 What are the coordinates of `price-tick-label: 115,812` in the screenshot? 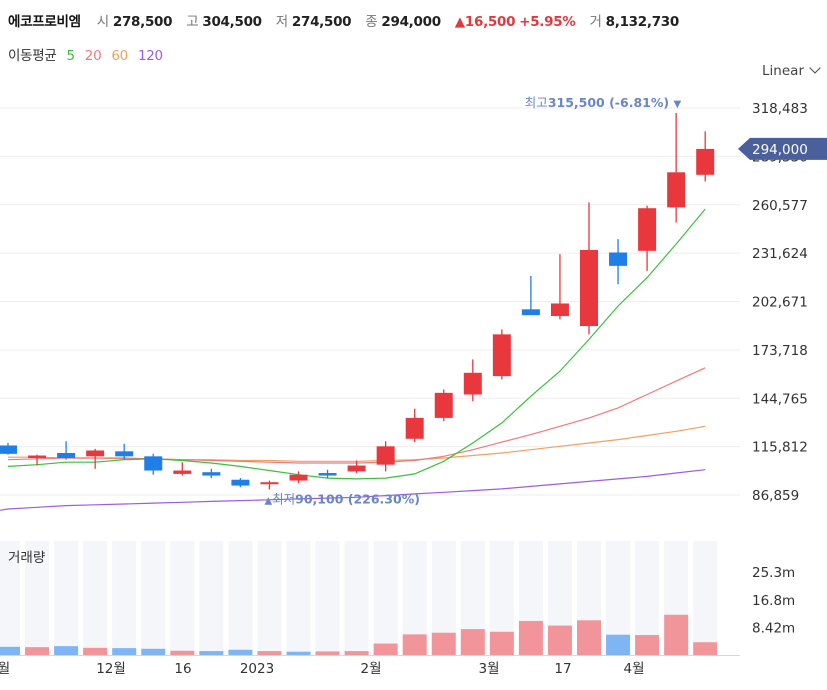 It's located at (780, 448).